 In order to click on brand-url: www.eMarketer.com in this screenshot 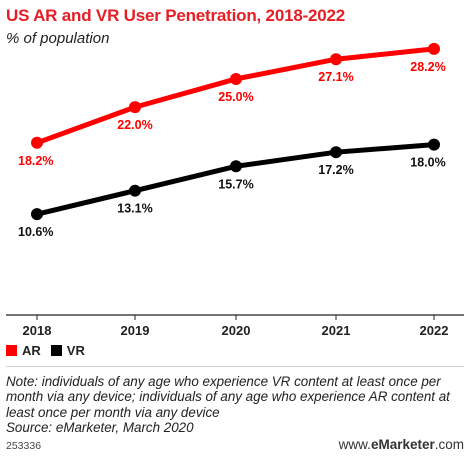, I will do `click(401, 444)`.